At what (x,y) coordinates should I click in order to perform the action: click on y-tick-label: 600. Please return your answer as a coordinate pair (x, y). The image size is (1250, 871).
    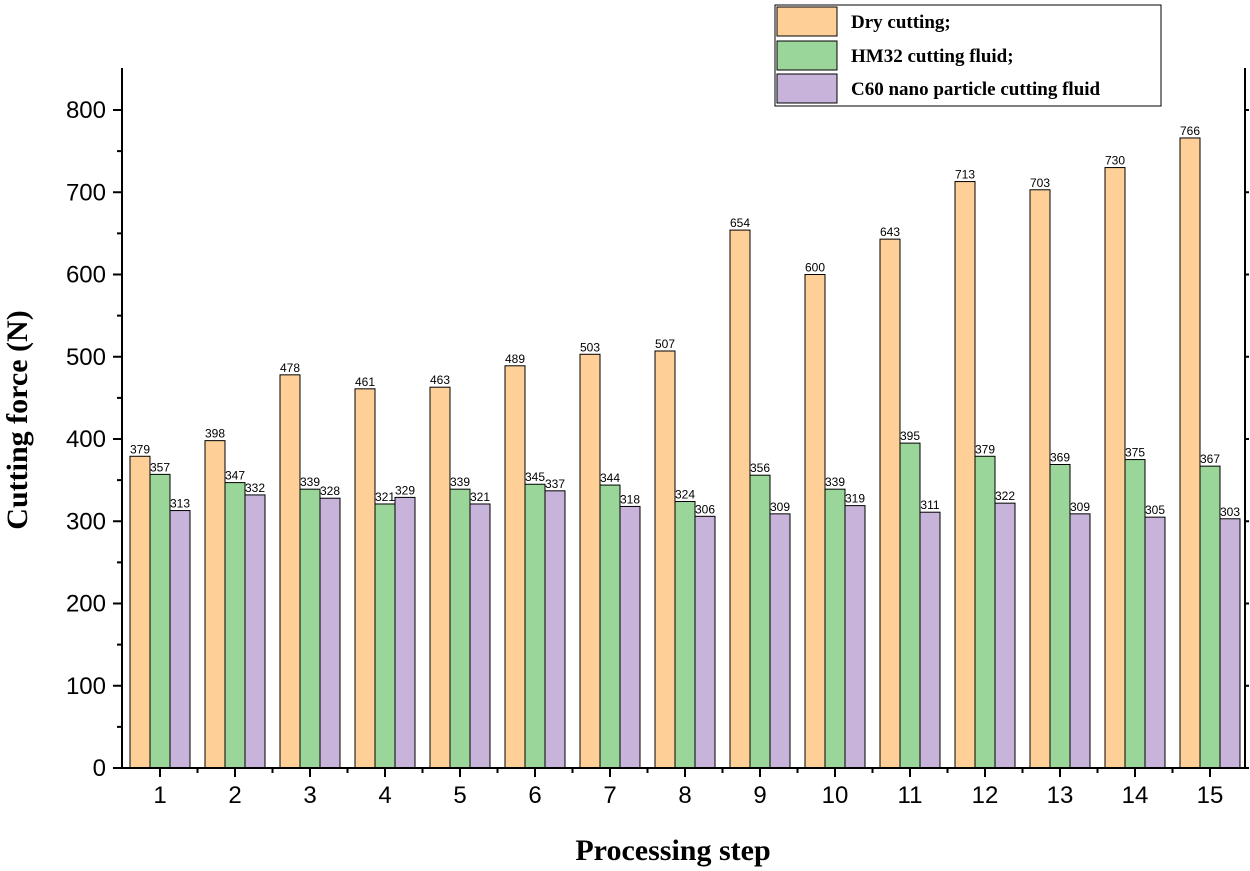
    Looking at the image, I should click on (86, 275).